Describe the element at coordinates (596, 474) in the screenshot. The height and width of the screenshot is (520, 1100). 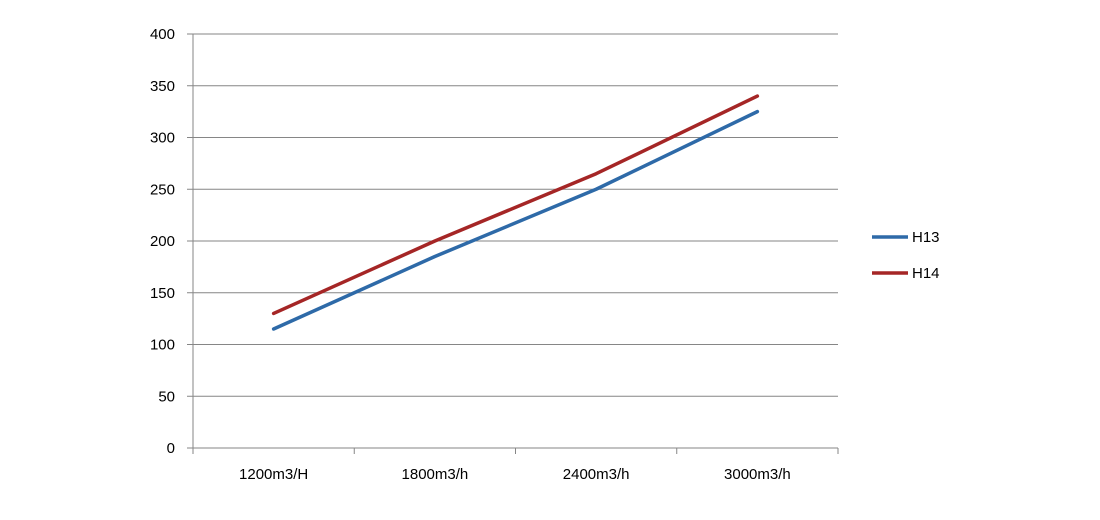
I see `x-tick-label: 2400m3/h` at that location.